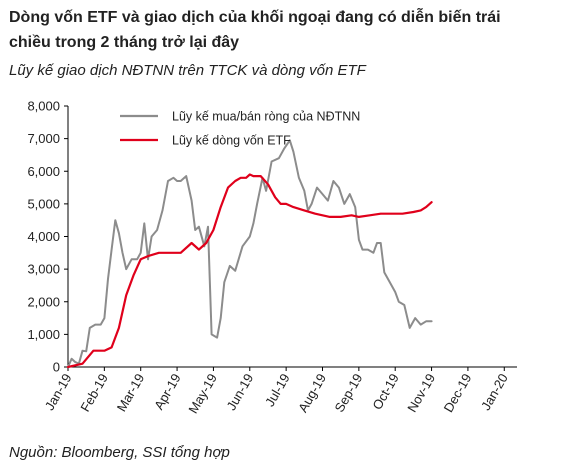 This screenshot has width=571, height=470. I want to click on y-tick-label: 0, so click(56, 367).